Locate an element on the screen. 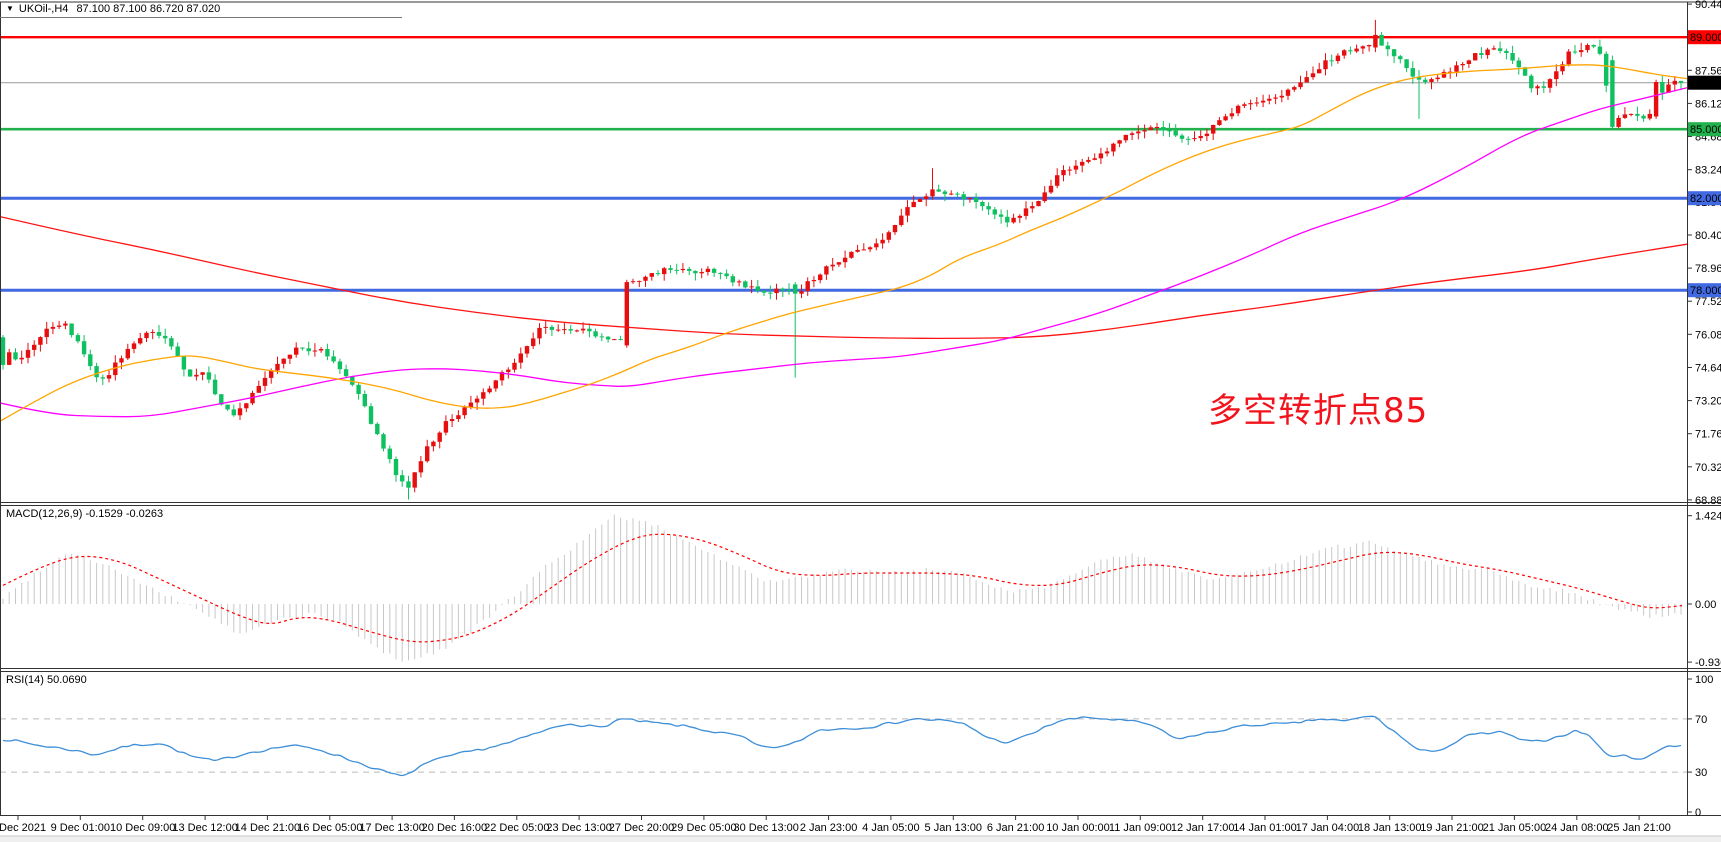 Image resolution: width=1721 pixels, height=842 pixels. macd-tick-label: -0.9363 is located at coordinates (1708, 663).